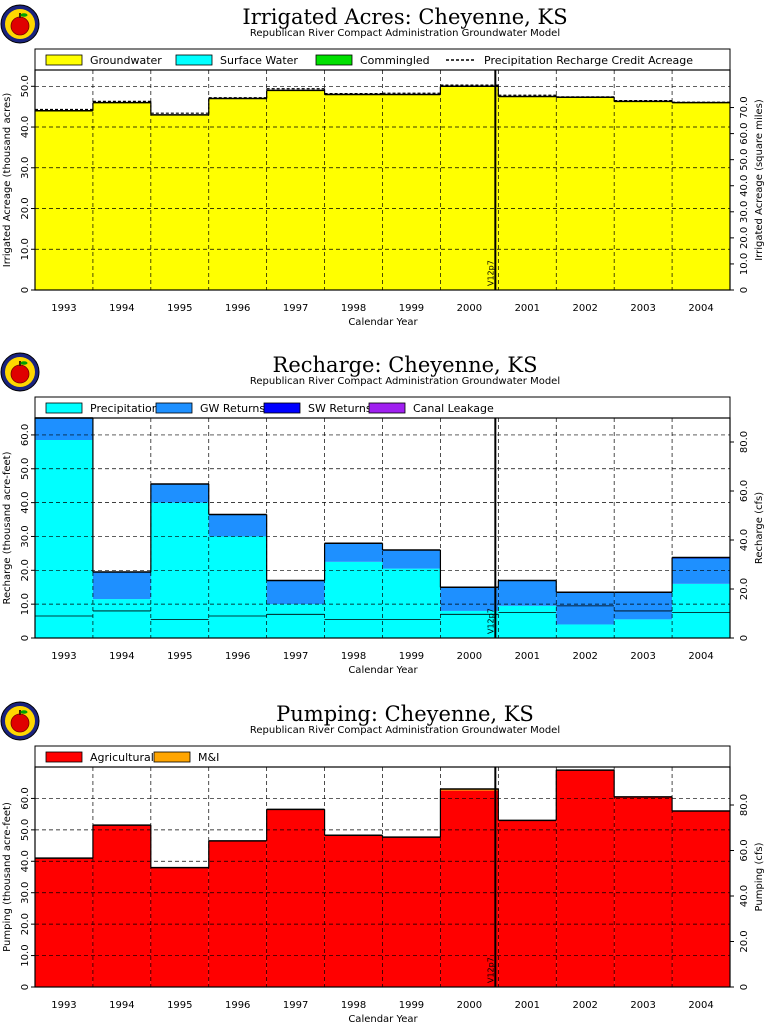 The width and height of the screenshot is (768, 1024). Describe the element at coordinates (700, 308) in the screenshot. I see `xtick-label-2004: 2004` at that location.